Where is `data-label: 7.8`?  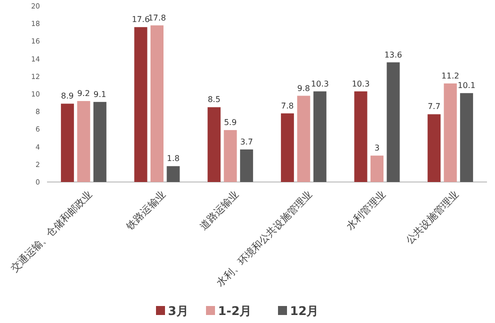
data-label: 7.8 is located at coordinates (287, 105).